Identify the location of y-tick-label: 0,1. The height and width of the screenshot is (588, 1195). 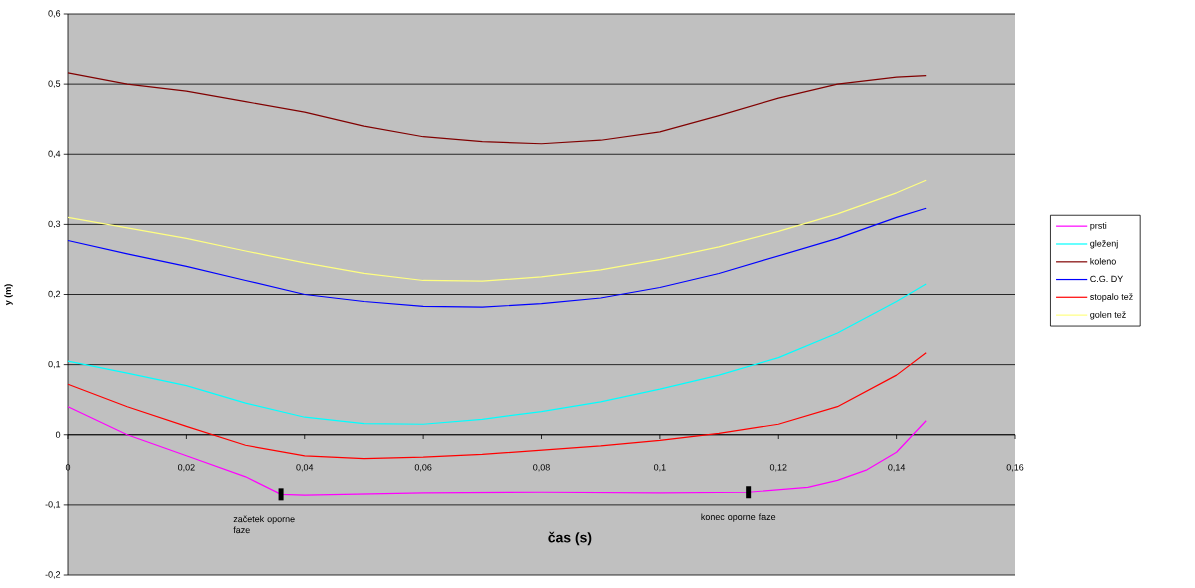
(54, 364).